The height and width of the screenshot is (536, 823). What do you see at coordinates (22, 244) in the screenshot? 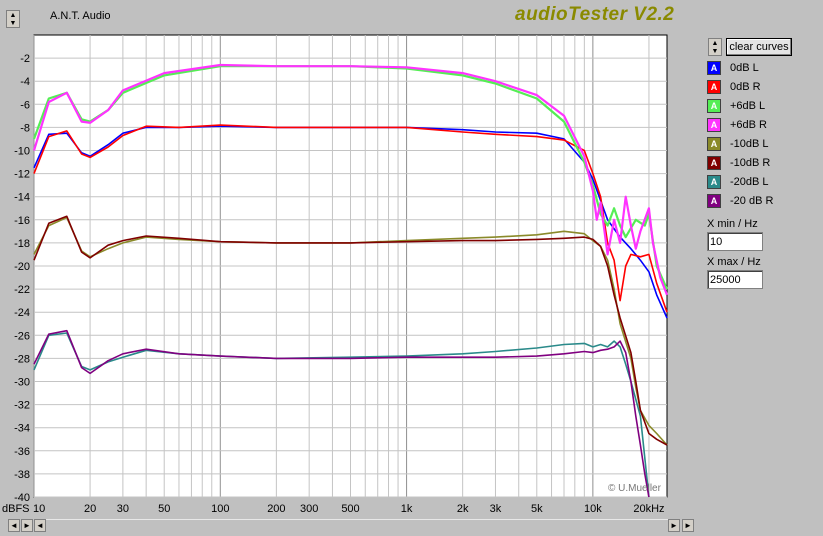
I see `y-tick-label: -18` at bounding box center [22, 244].